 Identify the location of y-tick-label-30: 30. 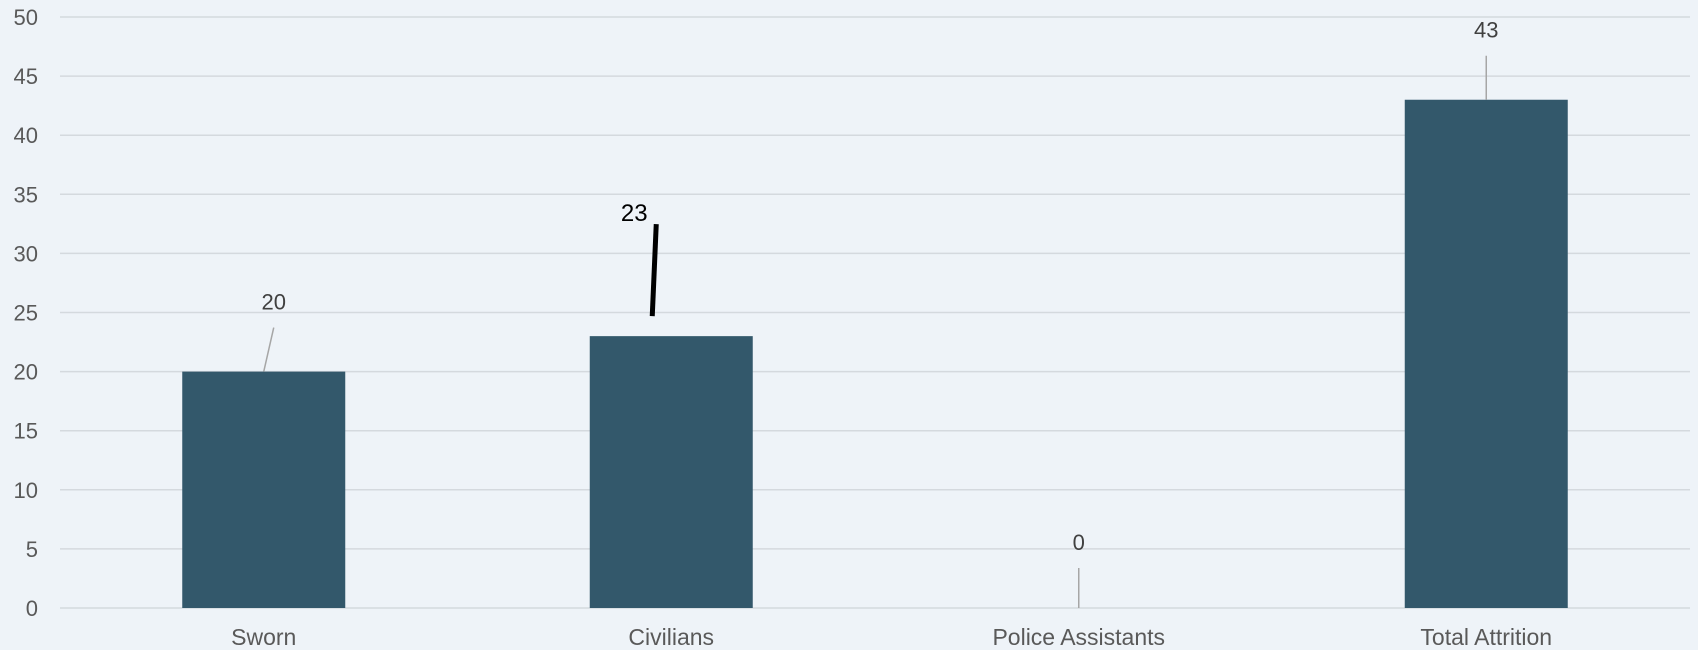
(26, 253).